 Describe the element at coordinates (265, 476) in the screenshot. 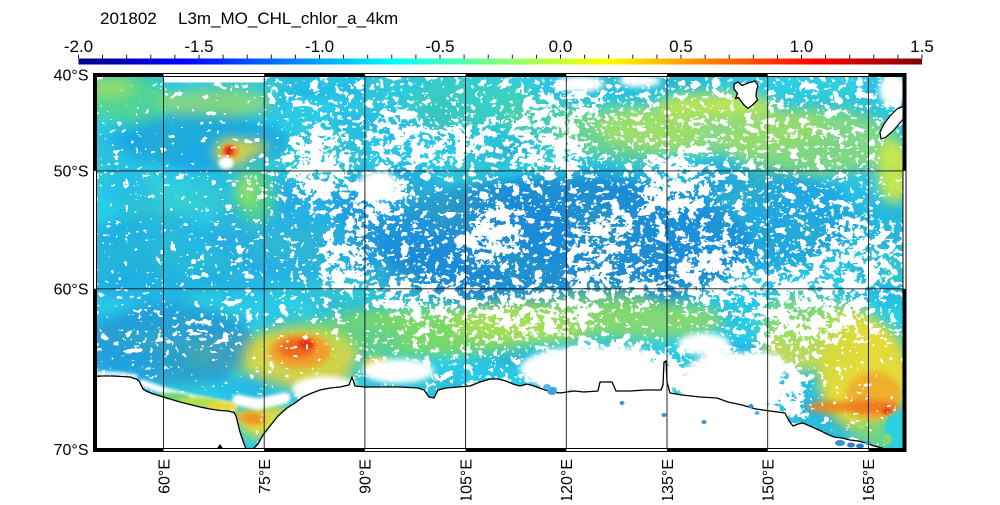

I see `svg-text: 75°E` at that location.